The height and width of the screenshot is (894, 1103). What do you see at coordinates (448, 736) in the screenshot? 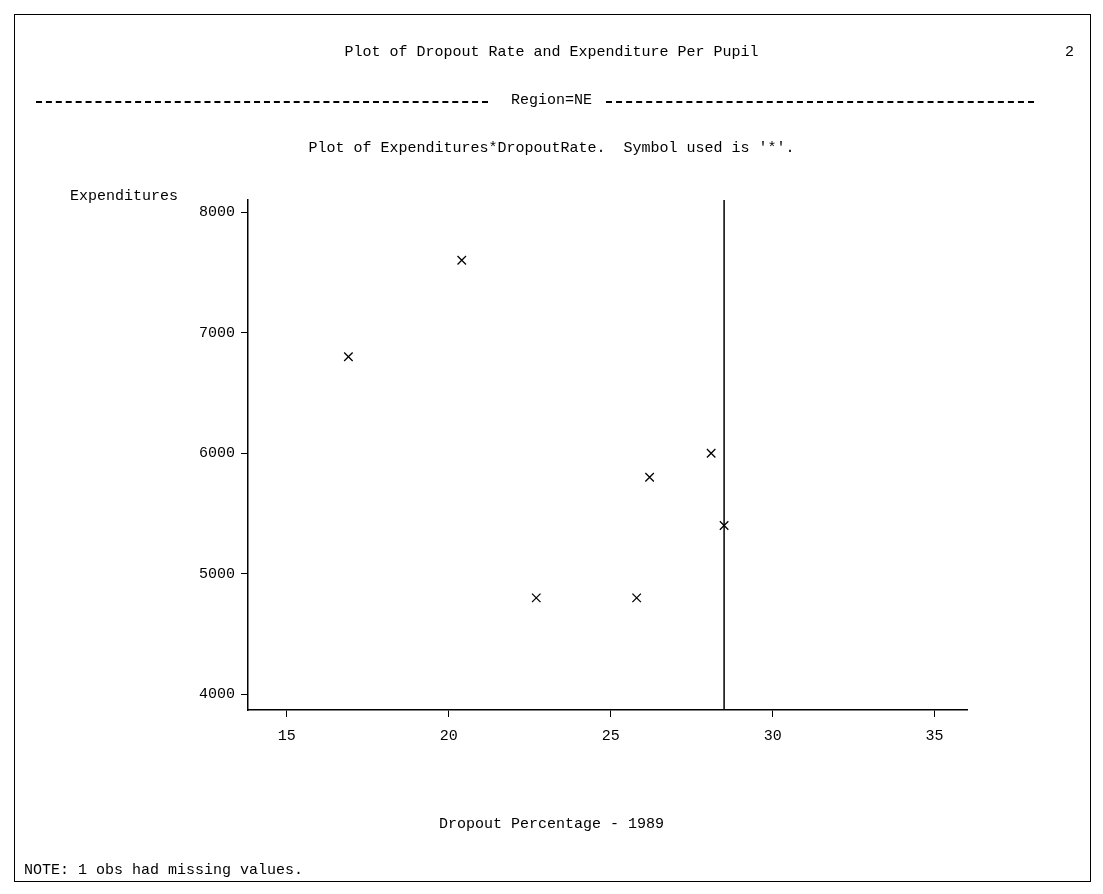
I see `x-tick-label: 20` at bounding box center [448, 736].